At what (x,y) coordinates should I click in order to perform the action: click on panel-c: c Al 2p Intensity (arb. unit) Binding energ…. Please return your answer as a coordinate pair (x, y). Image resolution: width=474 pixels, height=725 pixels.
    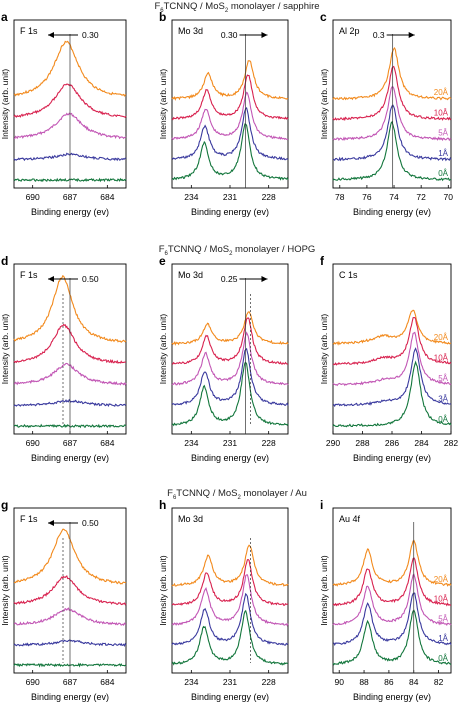
    Looking at the image, I should click on (386, 113).